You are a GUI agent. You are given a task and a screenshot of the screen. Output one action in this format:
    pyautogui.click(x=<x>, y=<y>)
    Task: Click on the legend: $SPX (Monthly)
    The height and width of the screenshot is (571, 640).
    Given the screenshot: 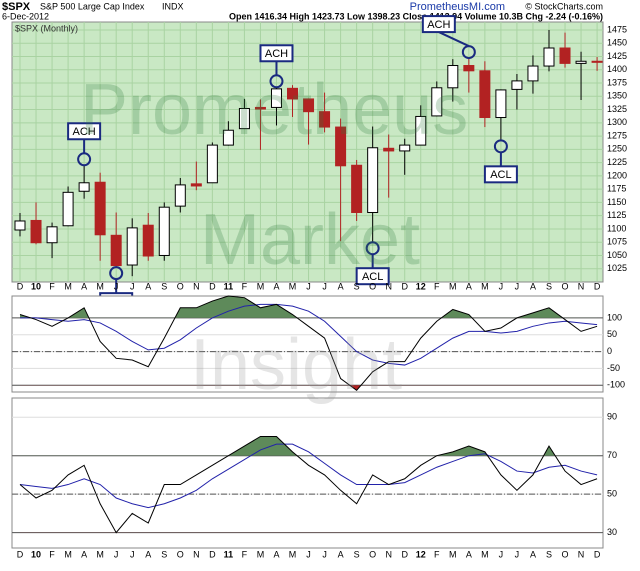 What is the action you would take?
    pyautogui.click(x=46, y=28)
    